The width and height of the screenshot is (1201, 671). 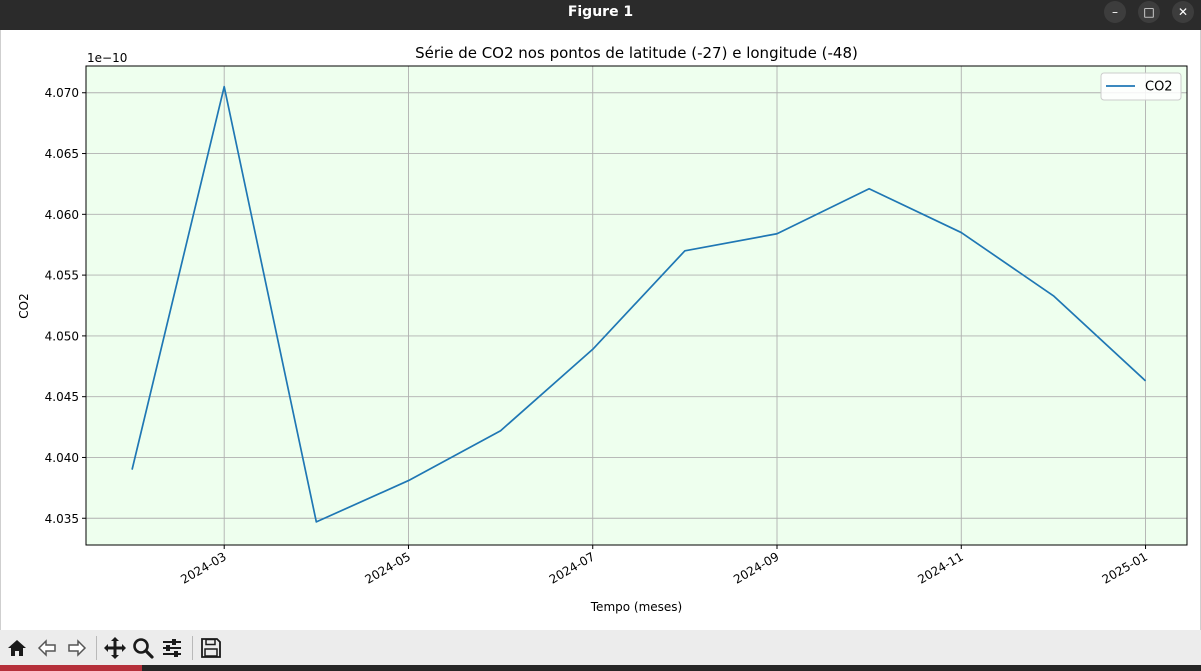 I want to click on pan-button, so click(x=115, y=648).